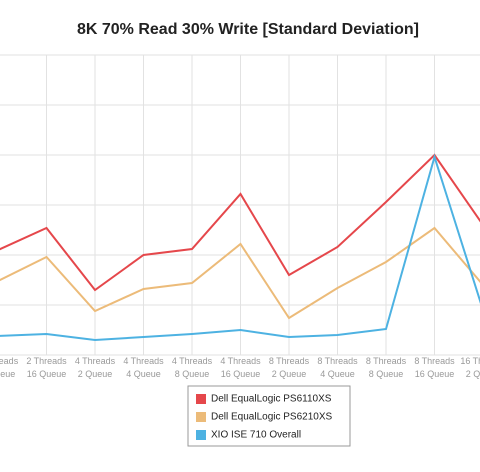 The width and height of the screenshot is (480, 472). What do you see at coordinates (434, 367) in the screenshot?
I see `x-tick-label: 8 Threads 16 Queue` at bounding box center [434, 367].